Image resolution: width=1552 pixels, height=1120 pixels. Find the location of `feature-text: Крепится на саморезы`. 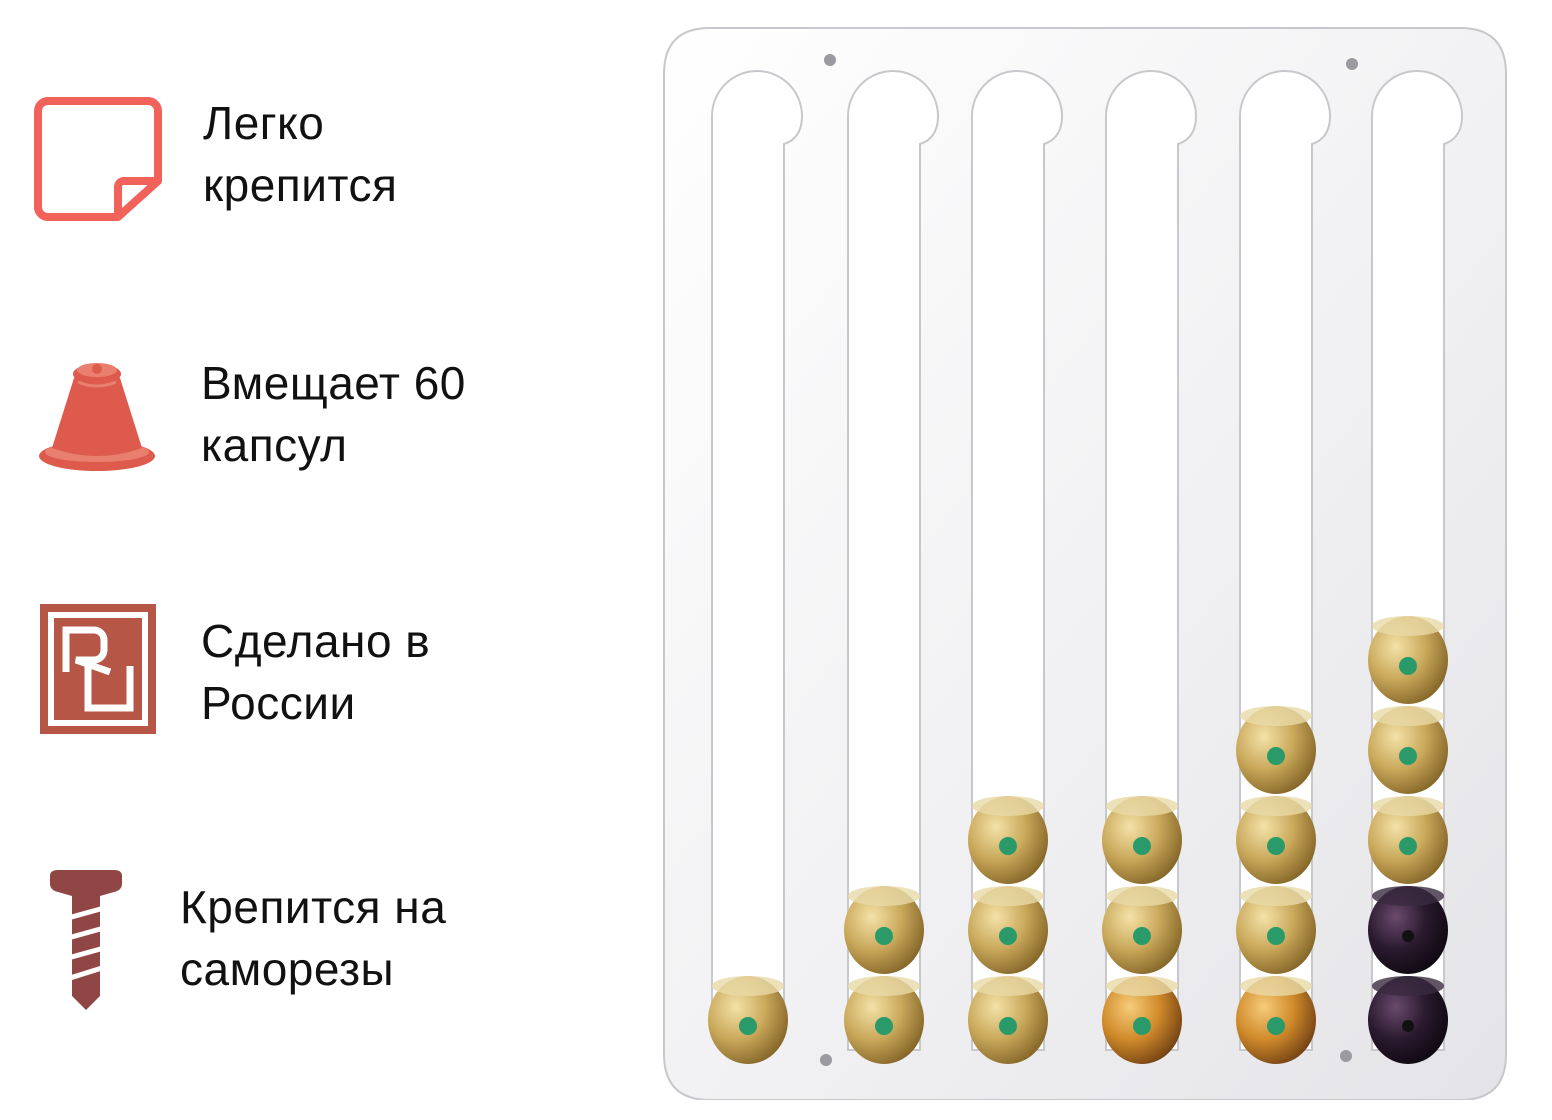

feature-text: Крепится на саморезы is located at coordinates (313, 938).